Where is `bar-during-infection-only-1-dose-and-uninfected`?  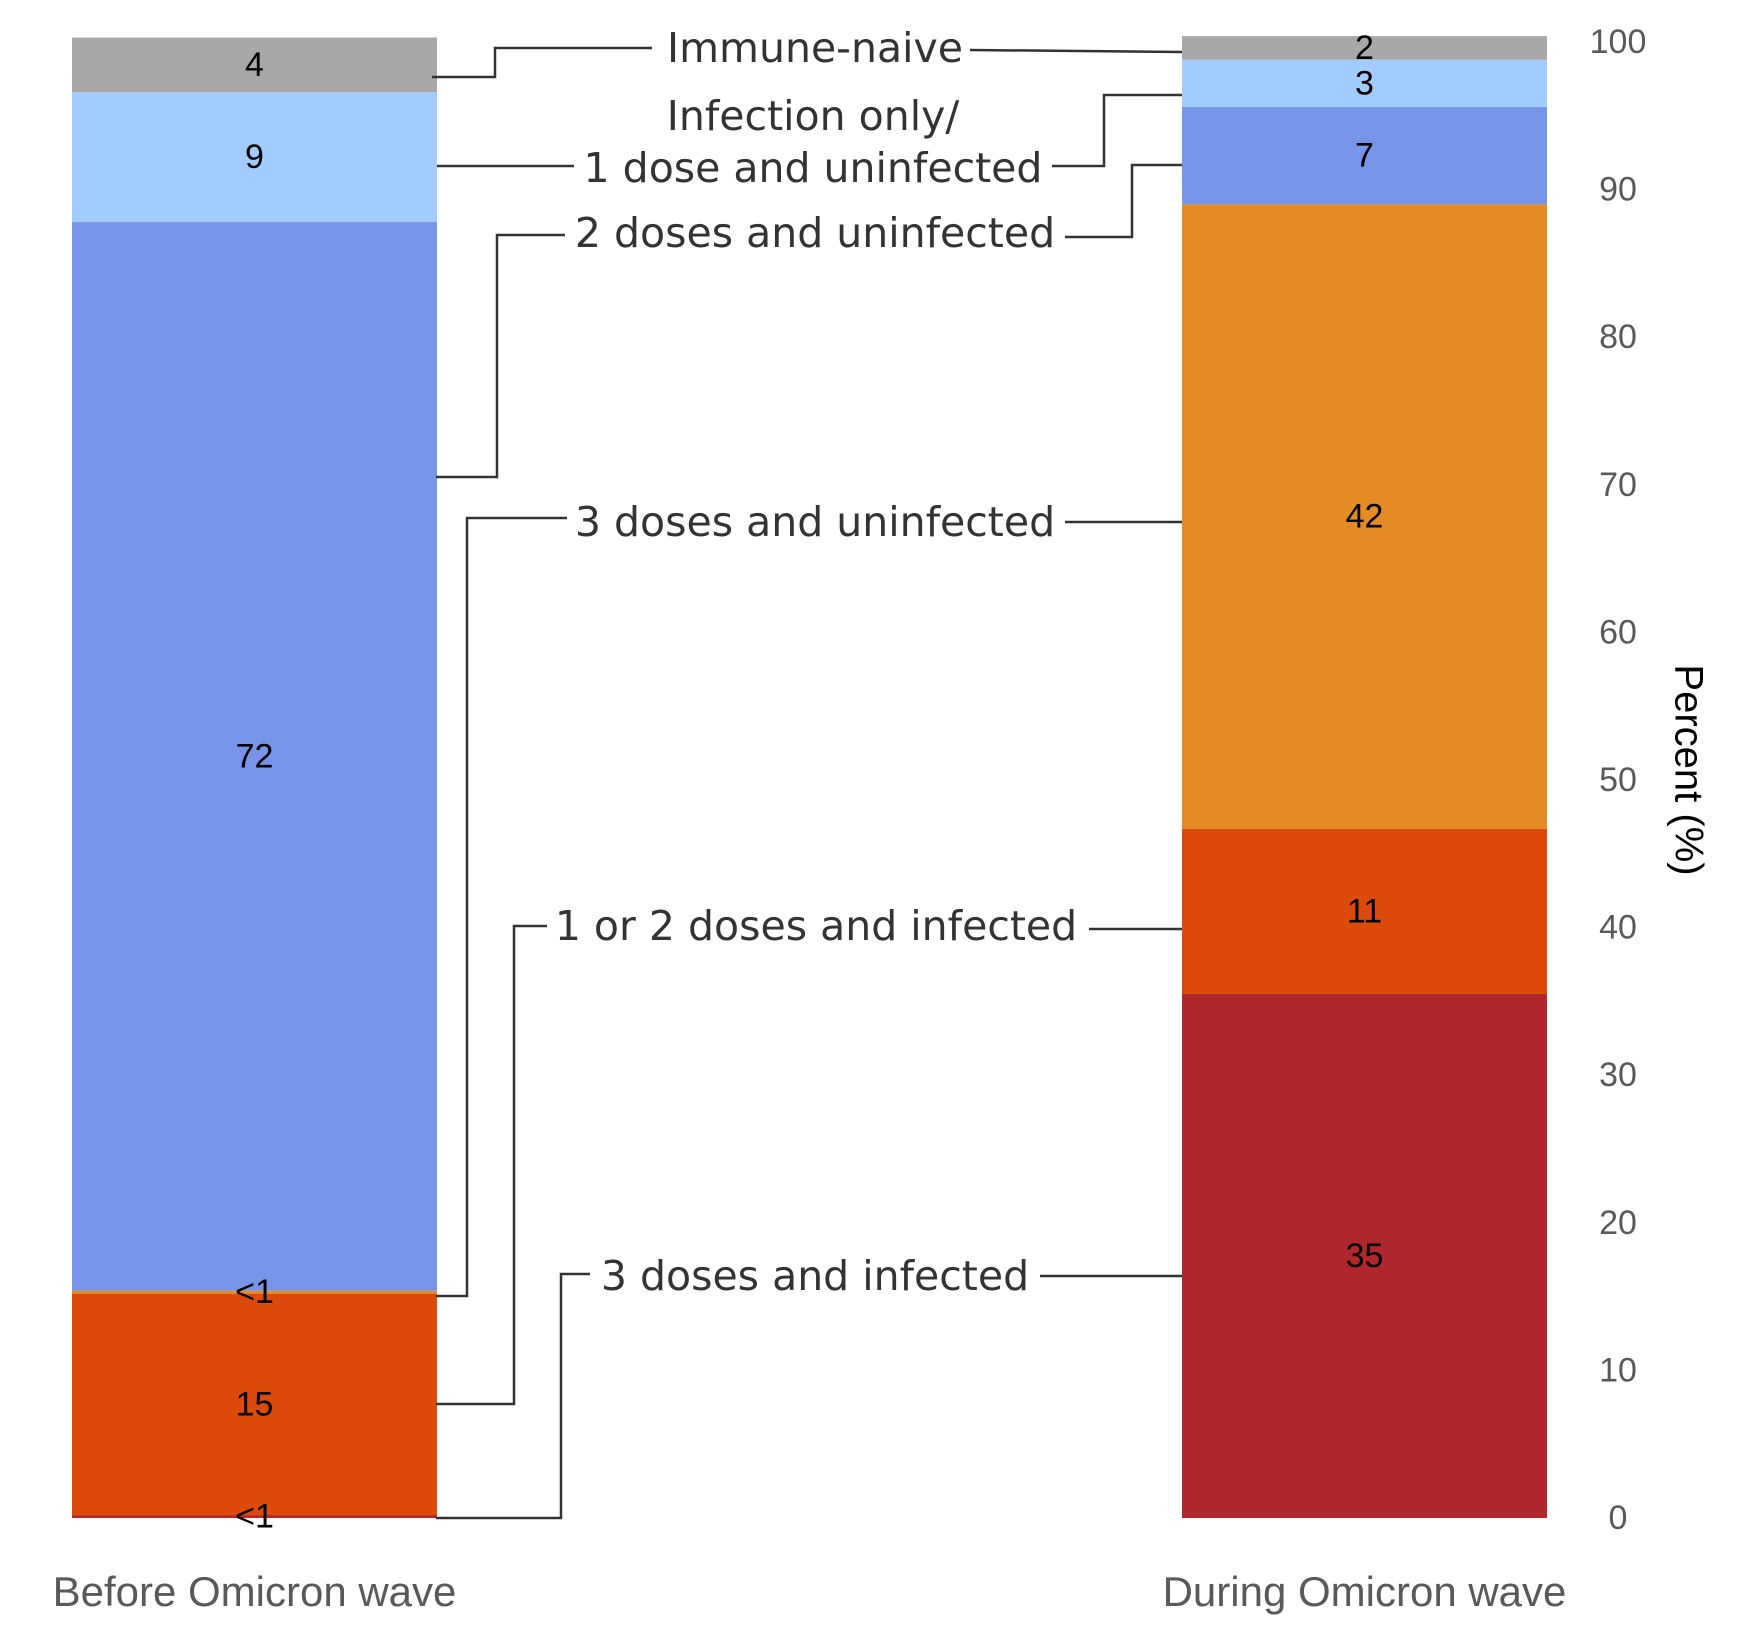 bar-during-infection-only-1-dose-and-uninfected is located at coordinates (1364, 83).